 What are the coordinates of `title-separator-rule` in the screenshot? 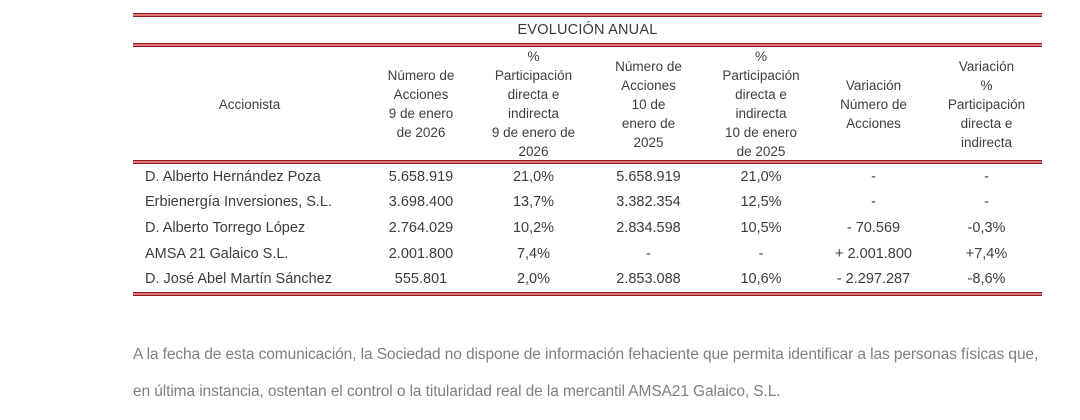 It's located at (587, 45).